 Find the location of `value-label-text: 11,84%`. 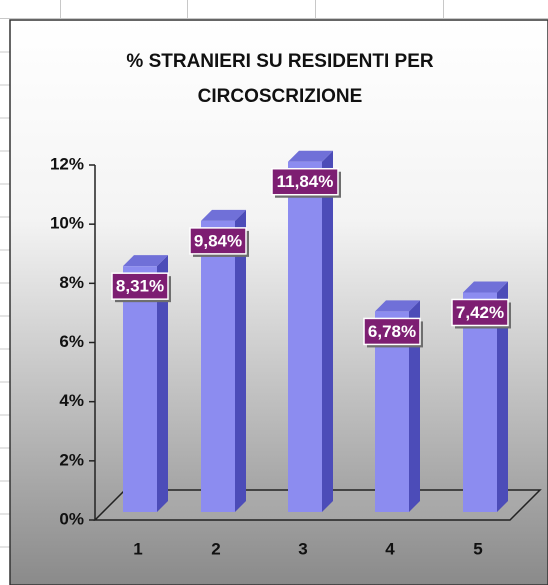

value-label-text: 11,84% is located at coordinates (305, 181).